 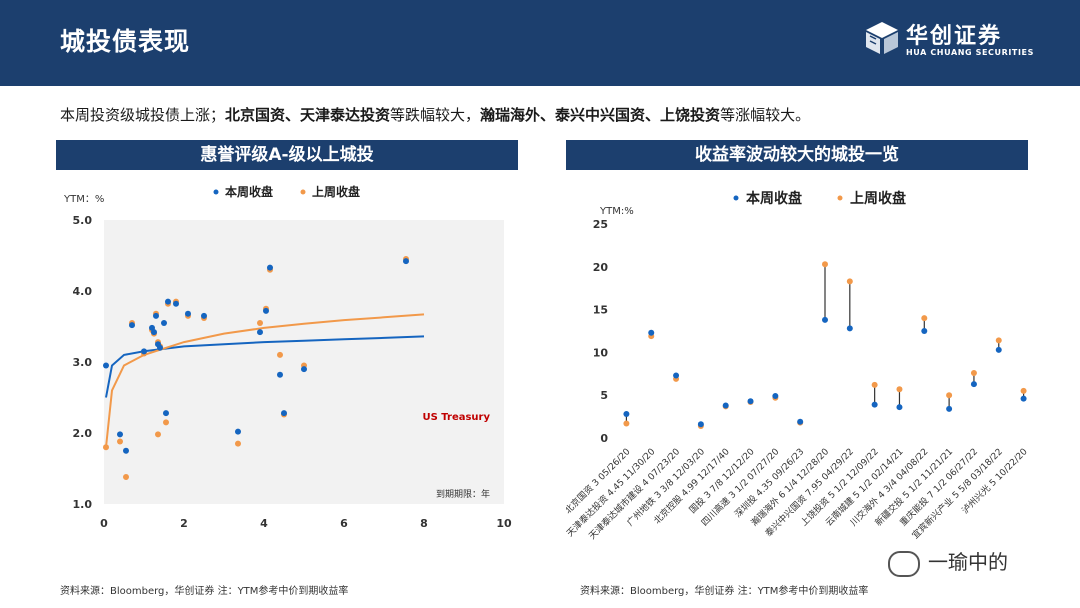 What do you see at coordinates (600, 310) in the screenshot?
I see `y-tick-label: 15` at bounding box center [600, 310].